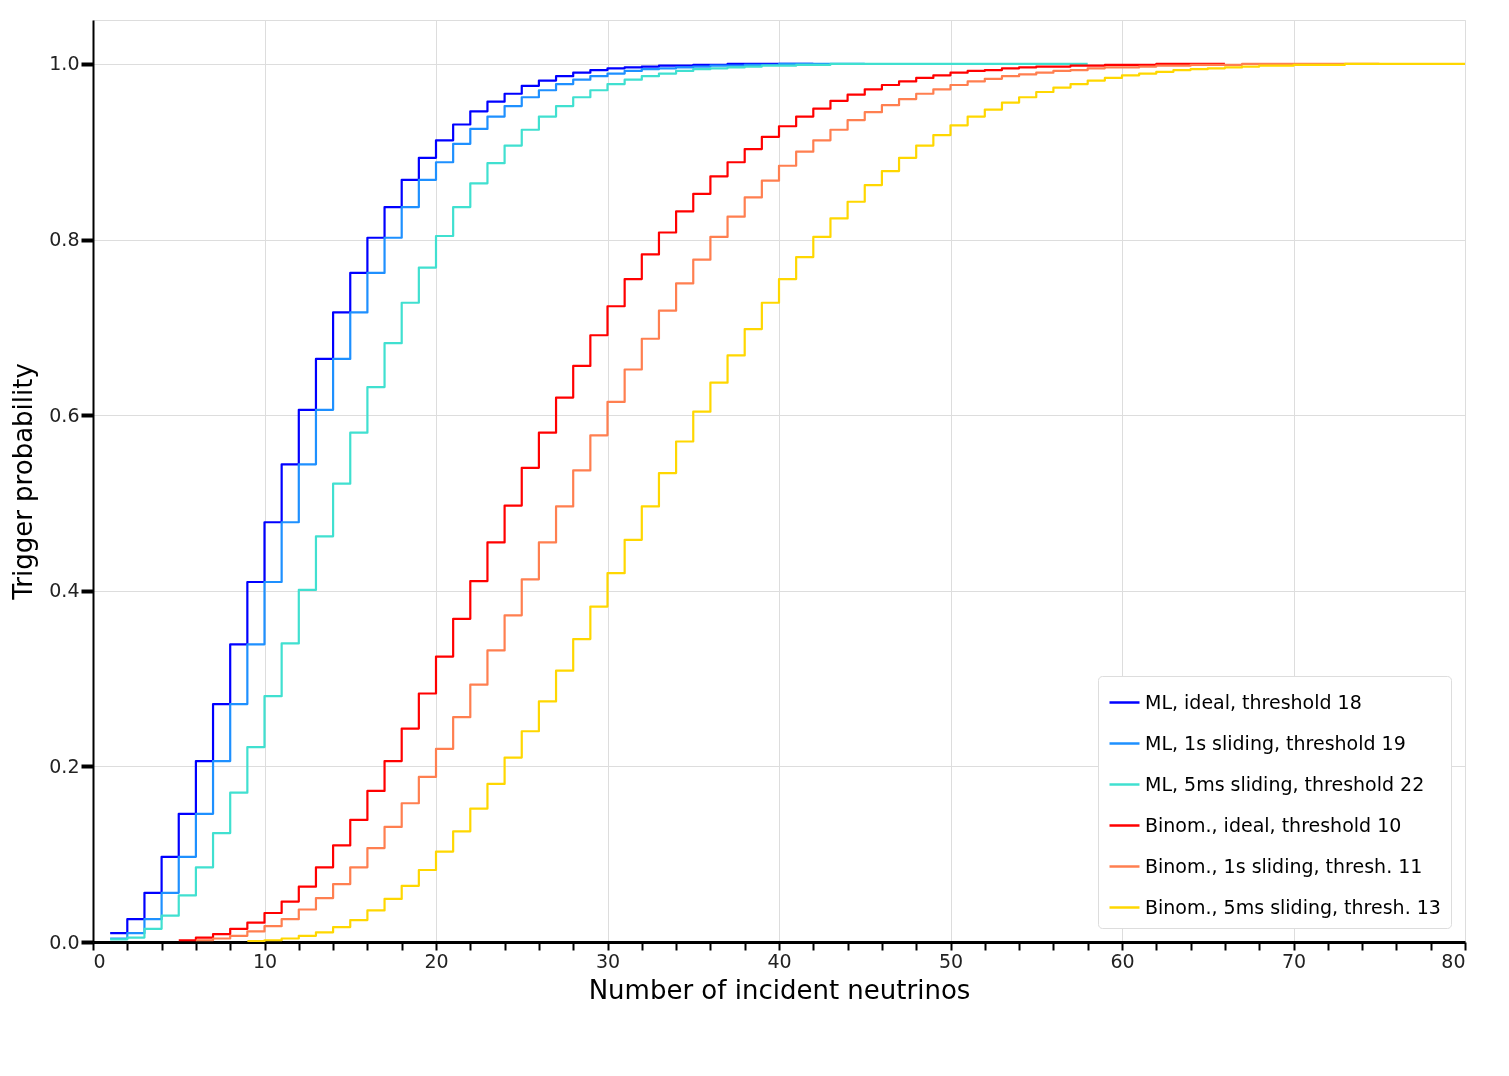 The image size is (1509, 1076). Describe the element at coordinates (1122, 960) in the screenshot. I see `x-tick-label: 60` at that location.